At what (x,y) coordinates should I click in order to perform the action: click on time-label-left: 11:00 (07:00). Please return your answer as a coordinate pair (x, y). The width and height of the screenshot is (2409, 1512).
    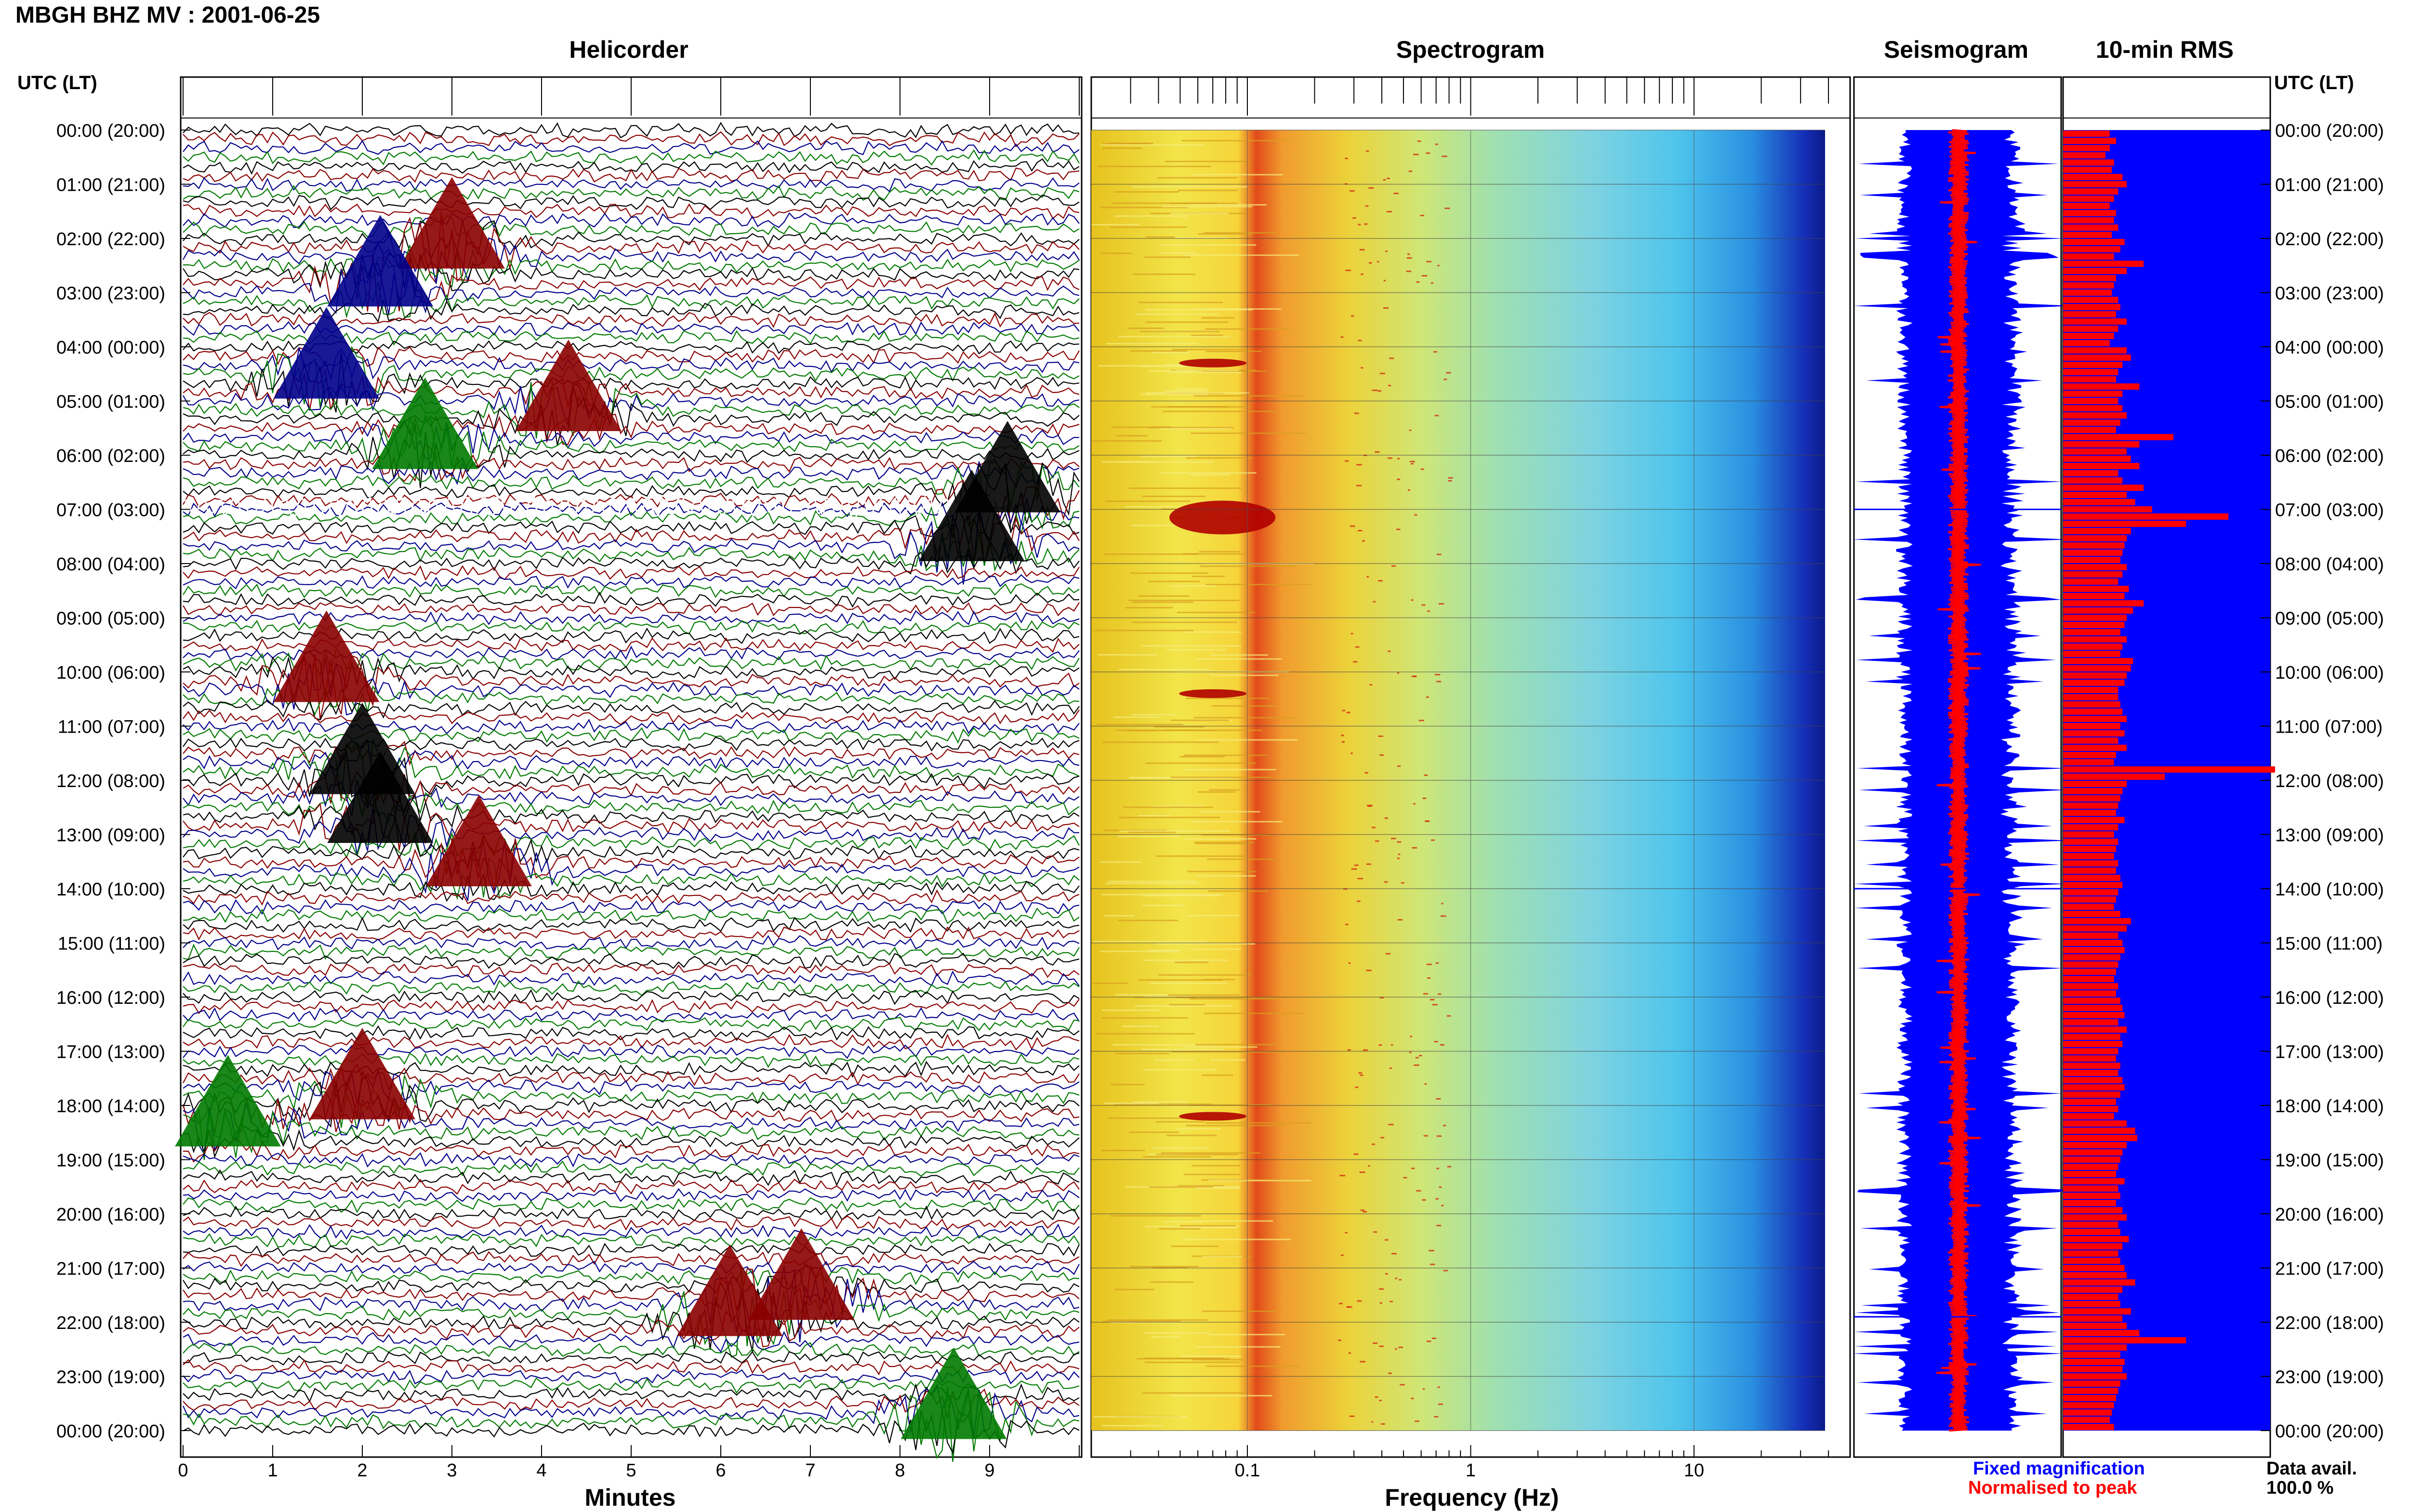
    Looking at the image, I should click on (111, 727).